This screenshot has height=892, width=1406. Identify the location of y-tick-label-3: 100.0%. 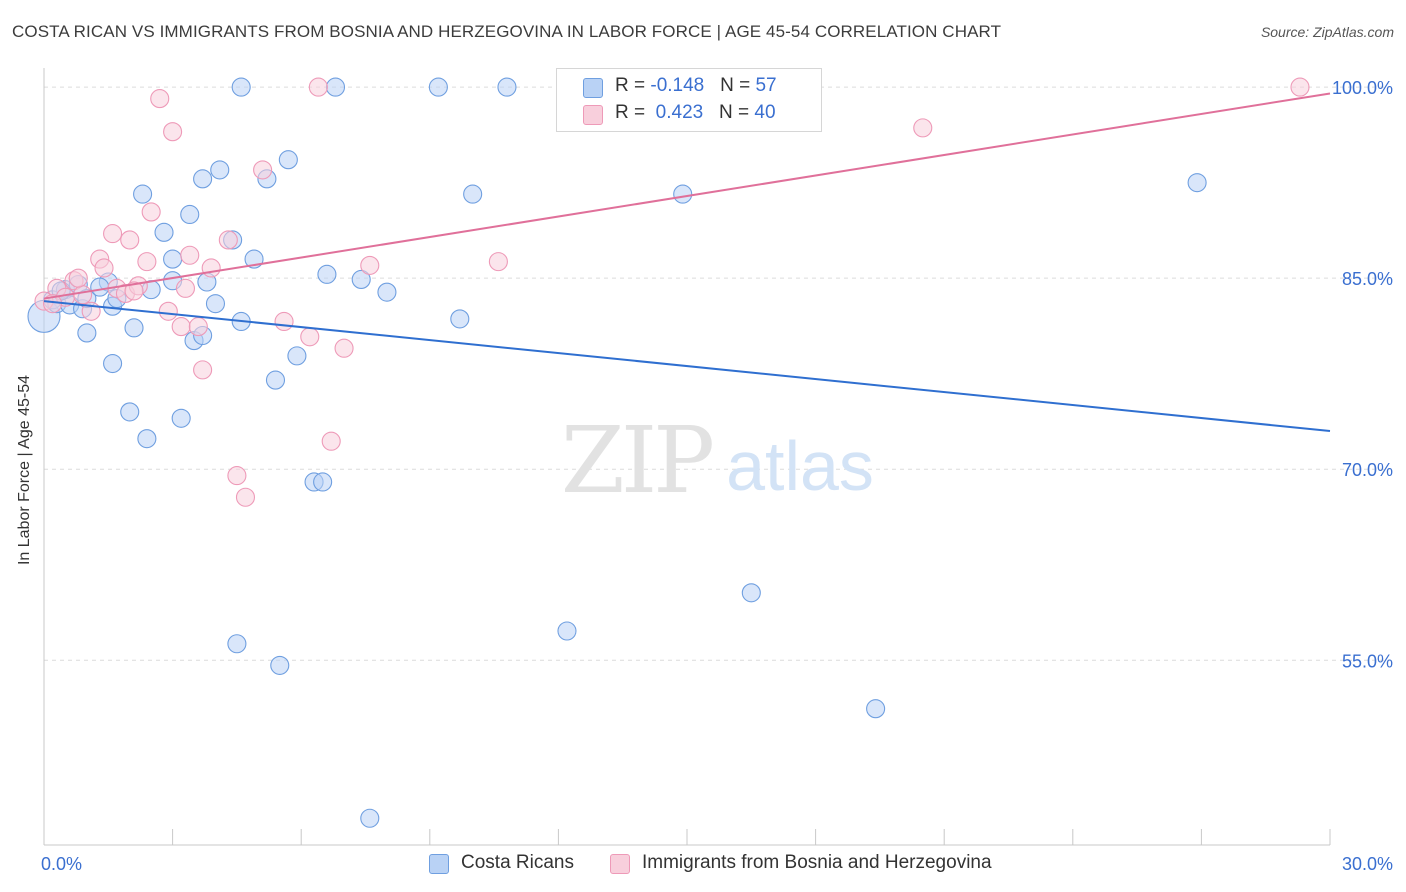
(1362, 88).